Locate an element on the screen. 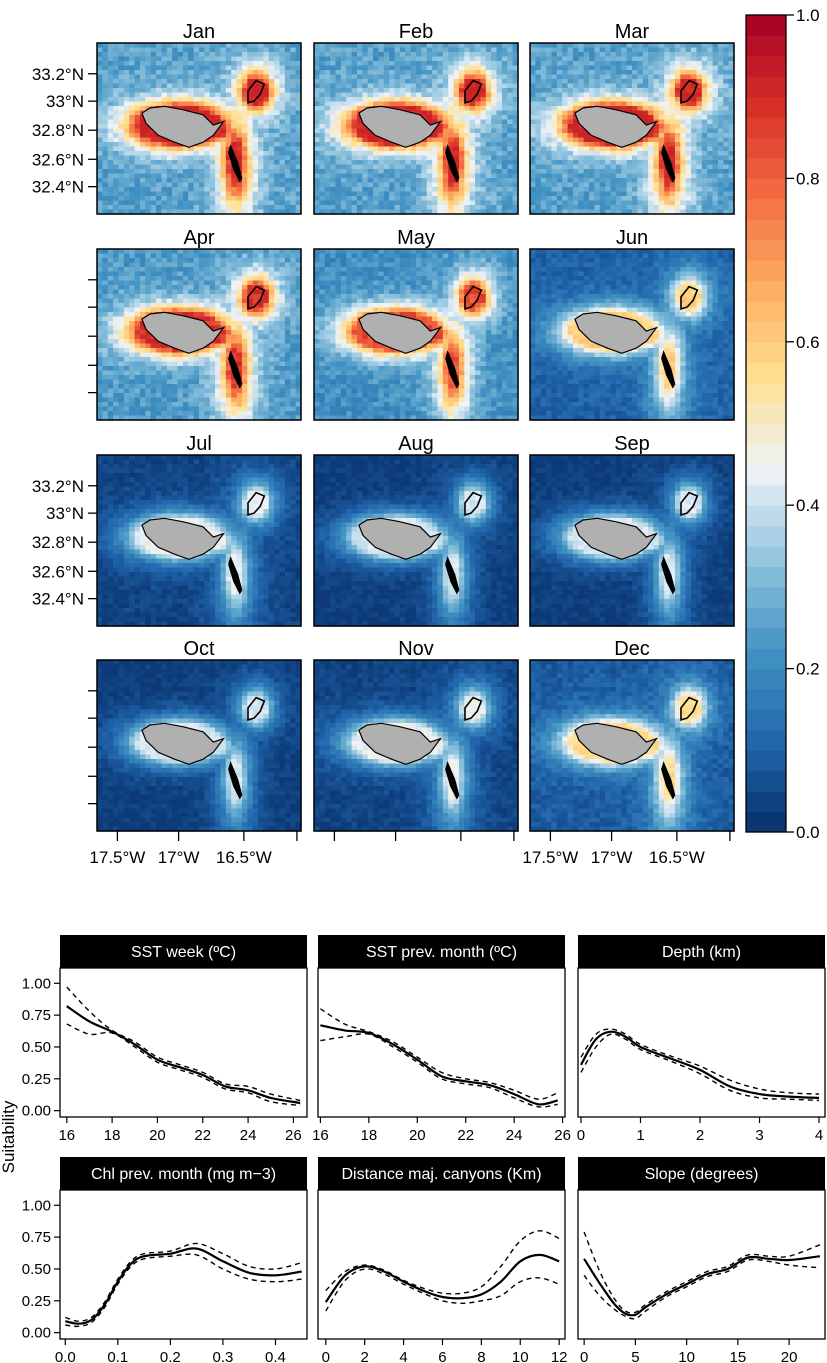 The height and width of the screenshot is (1363, 827). desertas-island-shape is located at coordinates (235, 163).